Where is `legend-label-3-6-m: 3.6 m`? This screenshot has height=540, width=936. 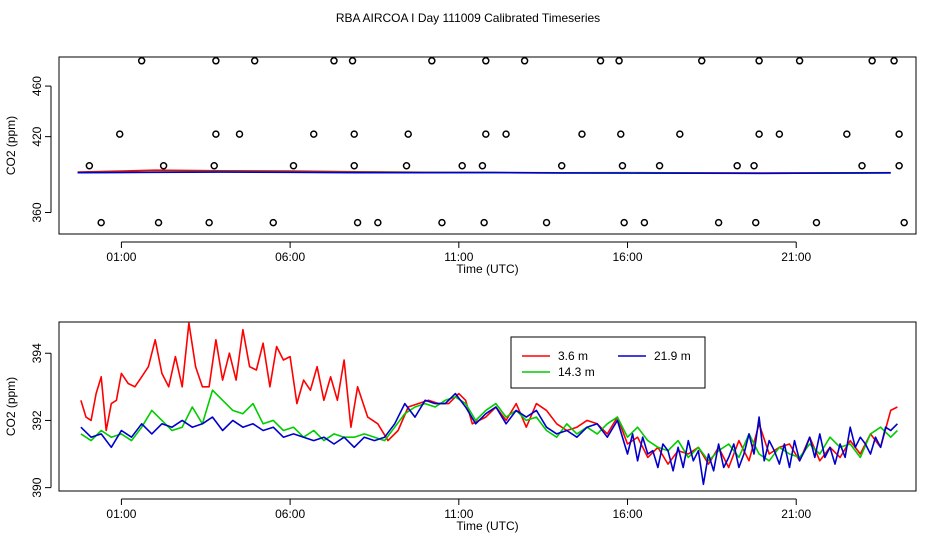 legend-label-3-6-m: 3.6 m is located at coordinates (573, 356).